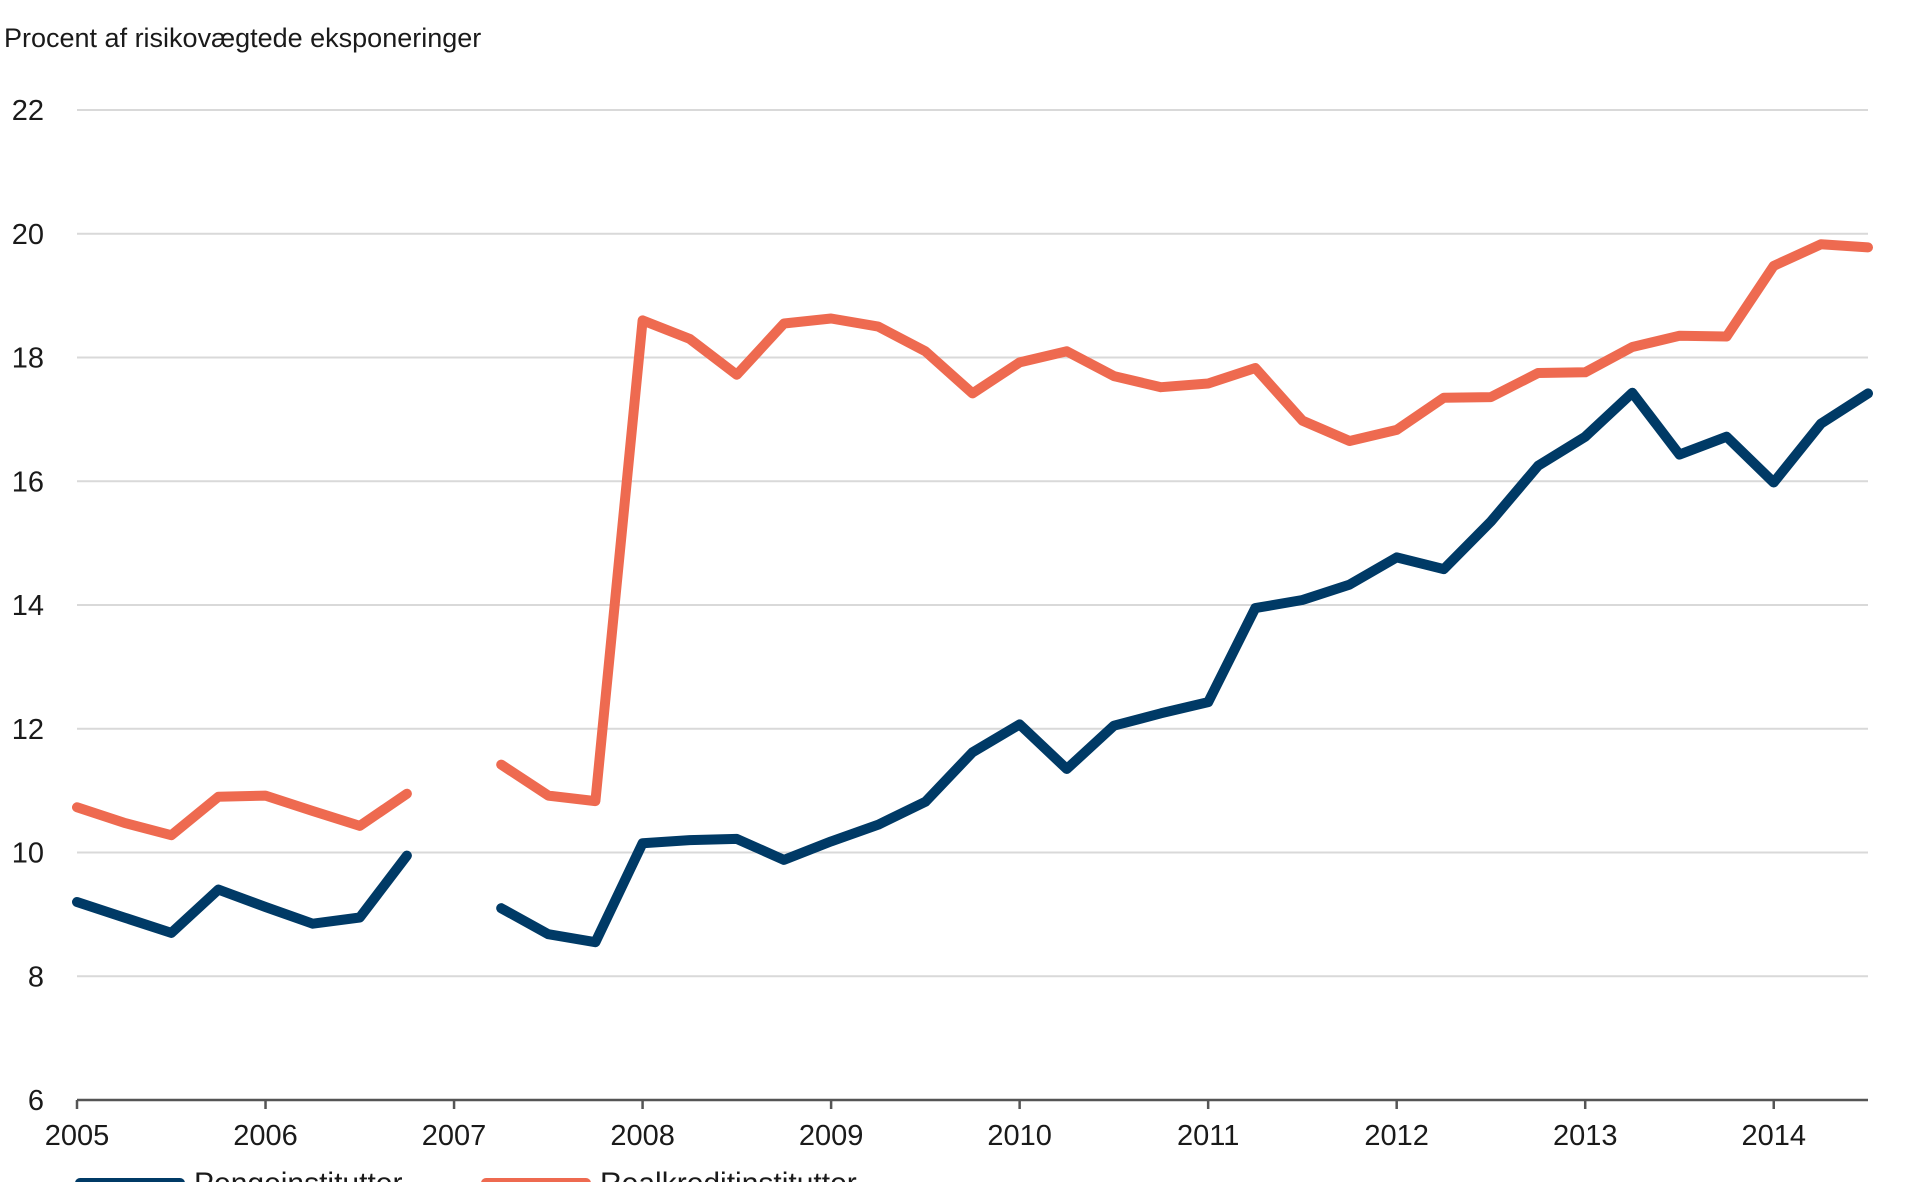  Describe the element at coordinates (831, 1136) in the screenshot. I see `x-tick-label: 2009` at that location.